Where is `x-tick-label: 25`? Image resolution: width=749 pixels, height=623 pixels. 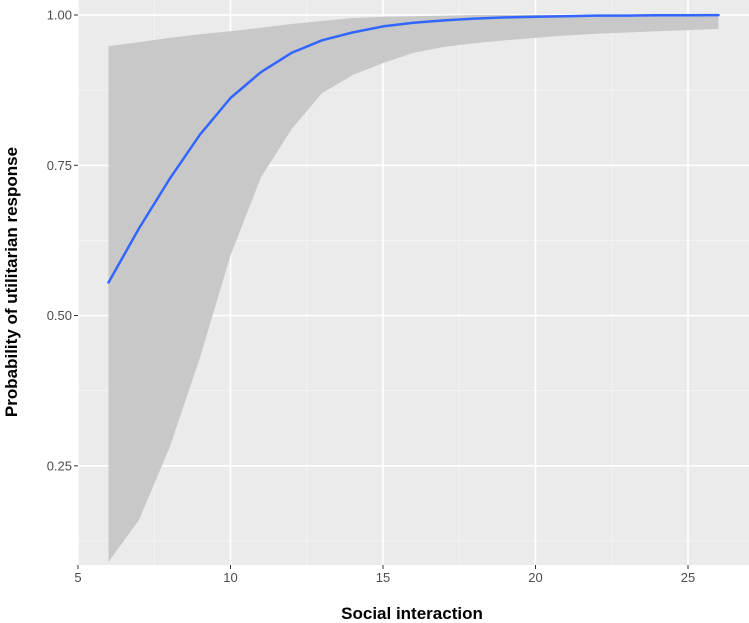 x-tick-label: 25 is located at coordinates (688, 577).